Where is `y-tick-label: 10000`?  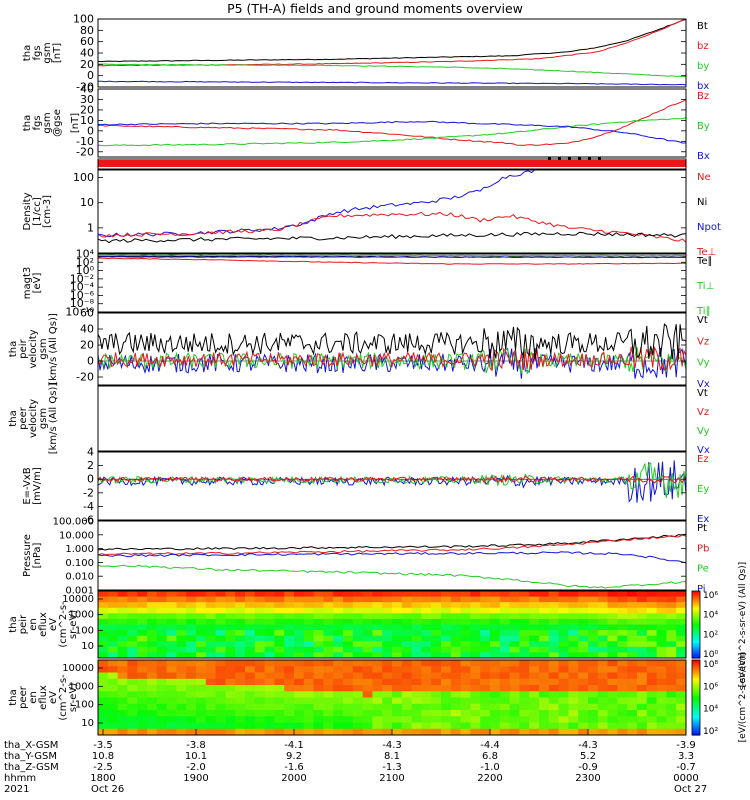 y-tick-label: 10000 is located at coordinates (78, 599).